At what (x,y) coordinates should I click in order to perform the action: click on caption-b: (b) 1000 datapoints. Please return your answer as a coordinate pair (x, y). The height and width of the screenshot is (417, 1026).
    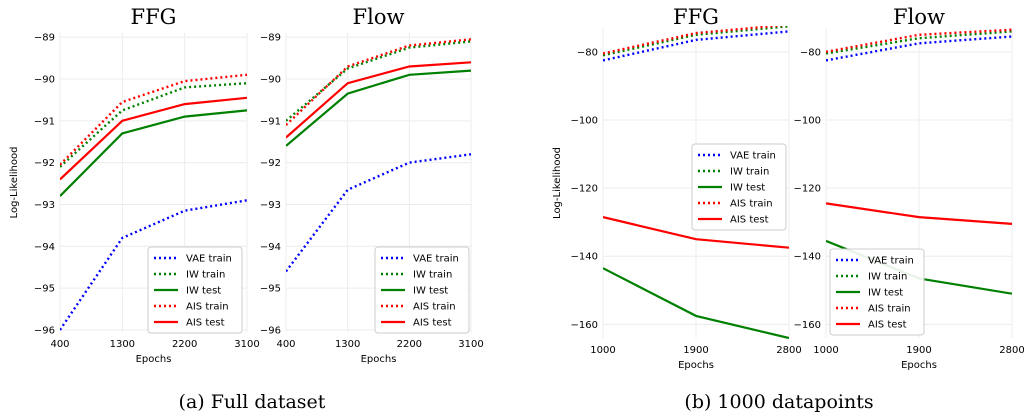
    Looking at the image, I should click on (778, 402).